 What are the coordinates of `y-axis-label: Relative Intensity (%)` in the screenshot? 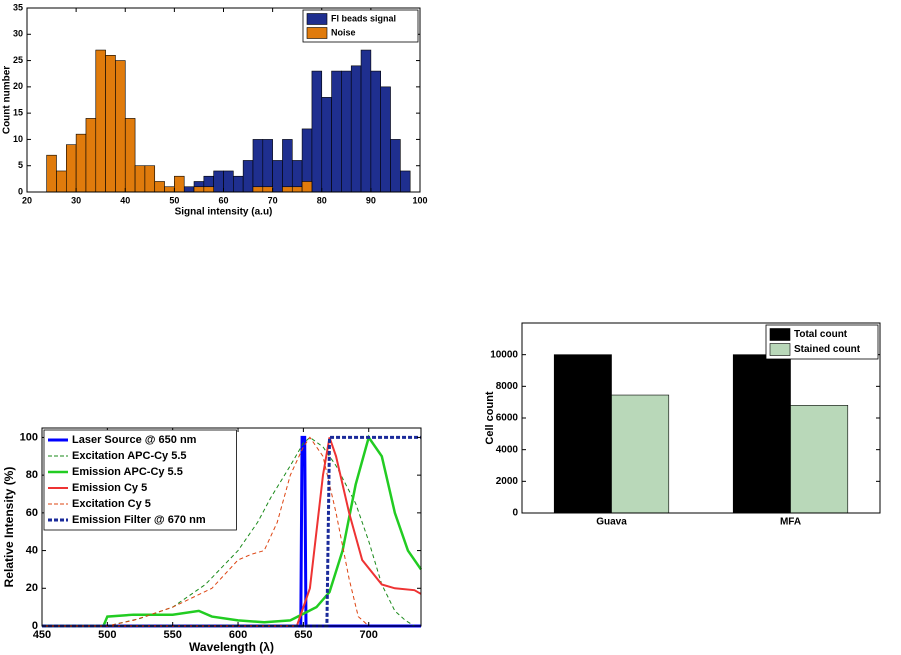 It's located at (9, 527).